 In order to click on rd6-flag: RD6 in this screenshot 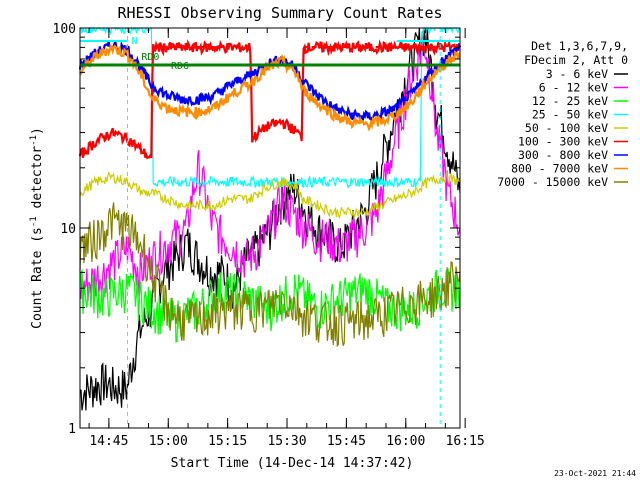, I will do `click(180, 66)`.